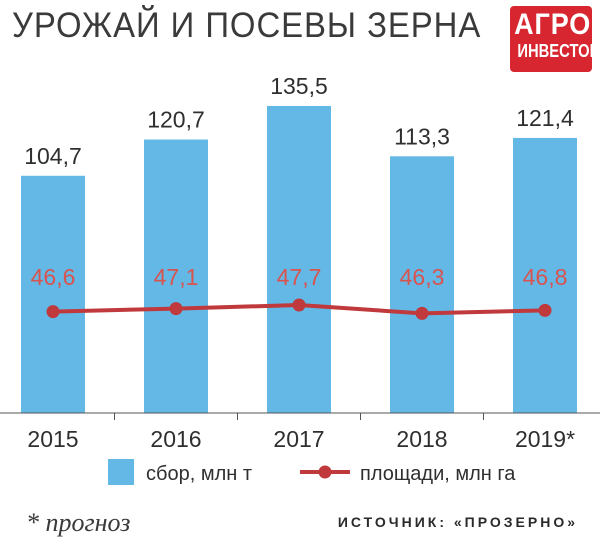 This screenshot has width=600, height=546. Describe the element at coordinates (422, 277) in the screenshot. I see `area-value-label: 46,3` at that location.